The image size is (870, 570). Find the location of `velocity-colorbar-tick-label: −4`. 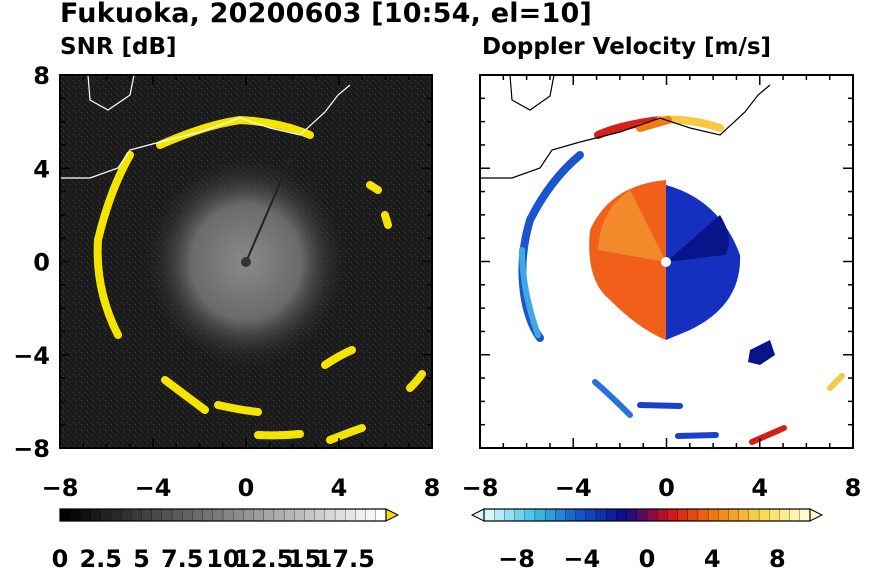

velocity-colorbar-tick-label: −4 is located at coordinates (581, 557).